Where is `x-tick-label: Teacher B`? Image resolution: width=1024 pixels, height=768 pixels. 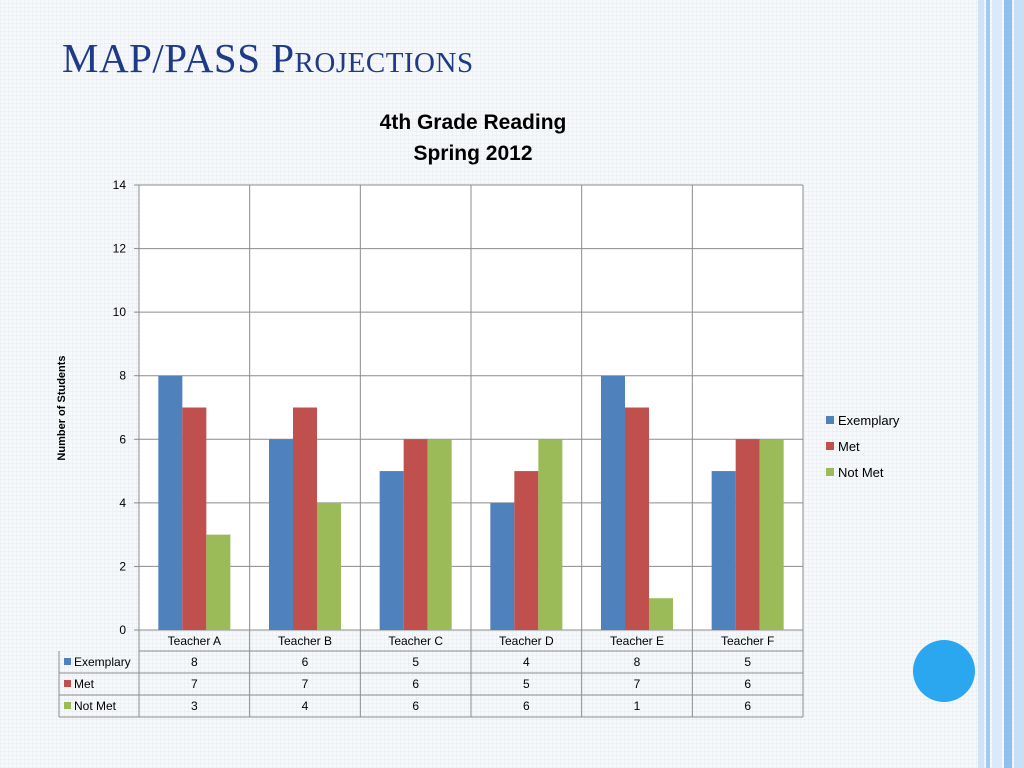
x-tick-label: Teacher B is located at coordinates (305, 641).